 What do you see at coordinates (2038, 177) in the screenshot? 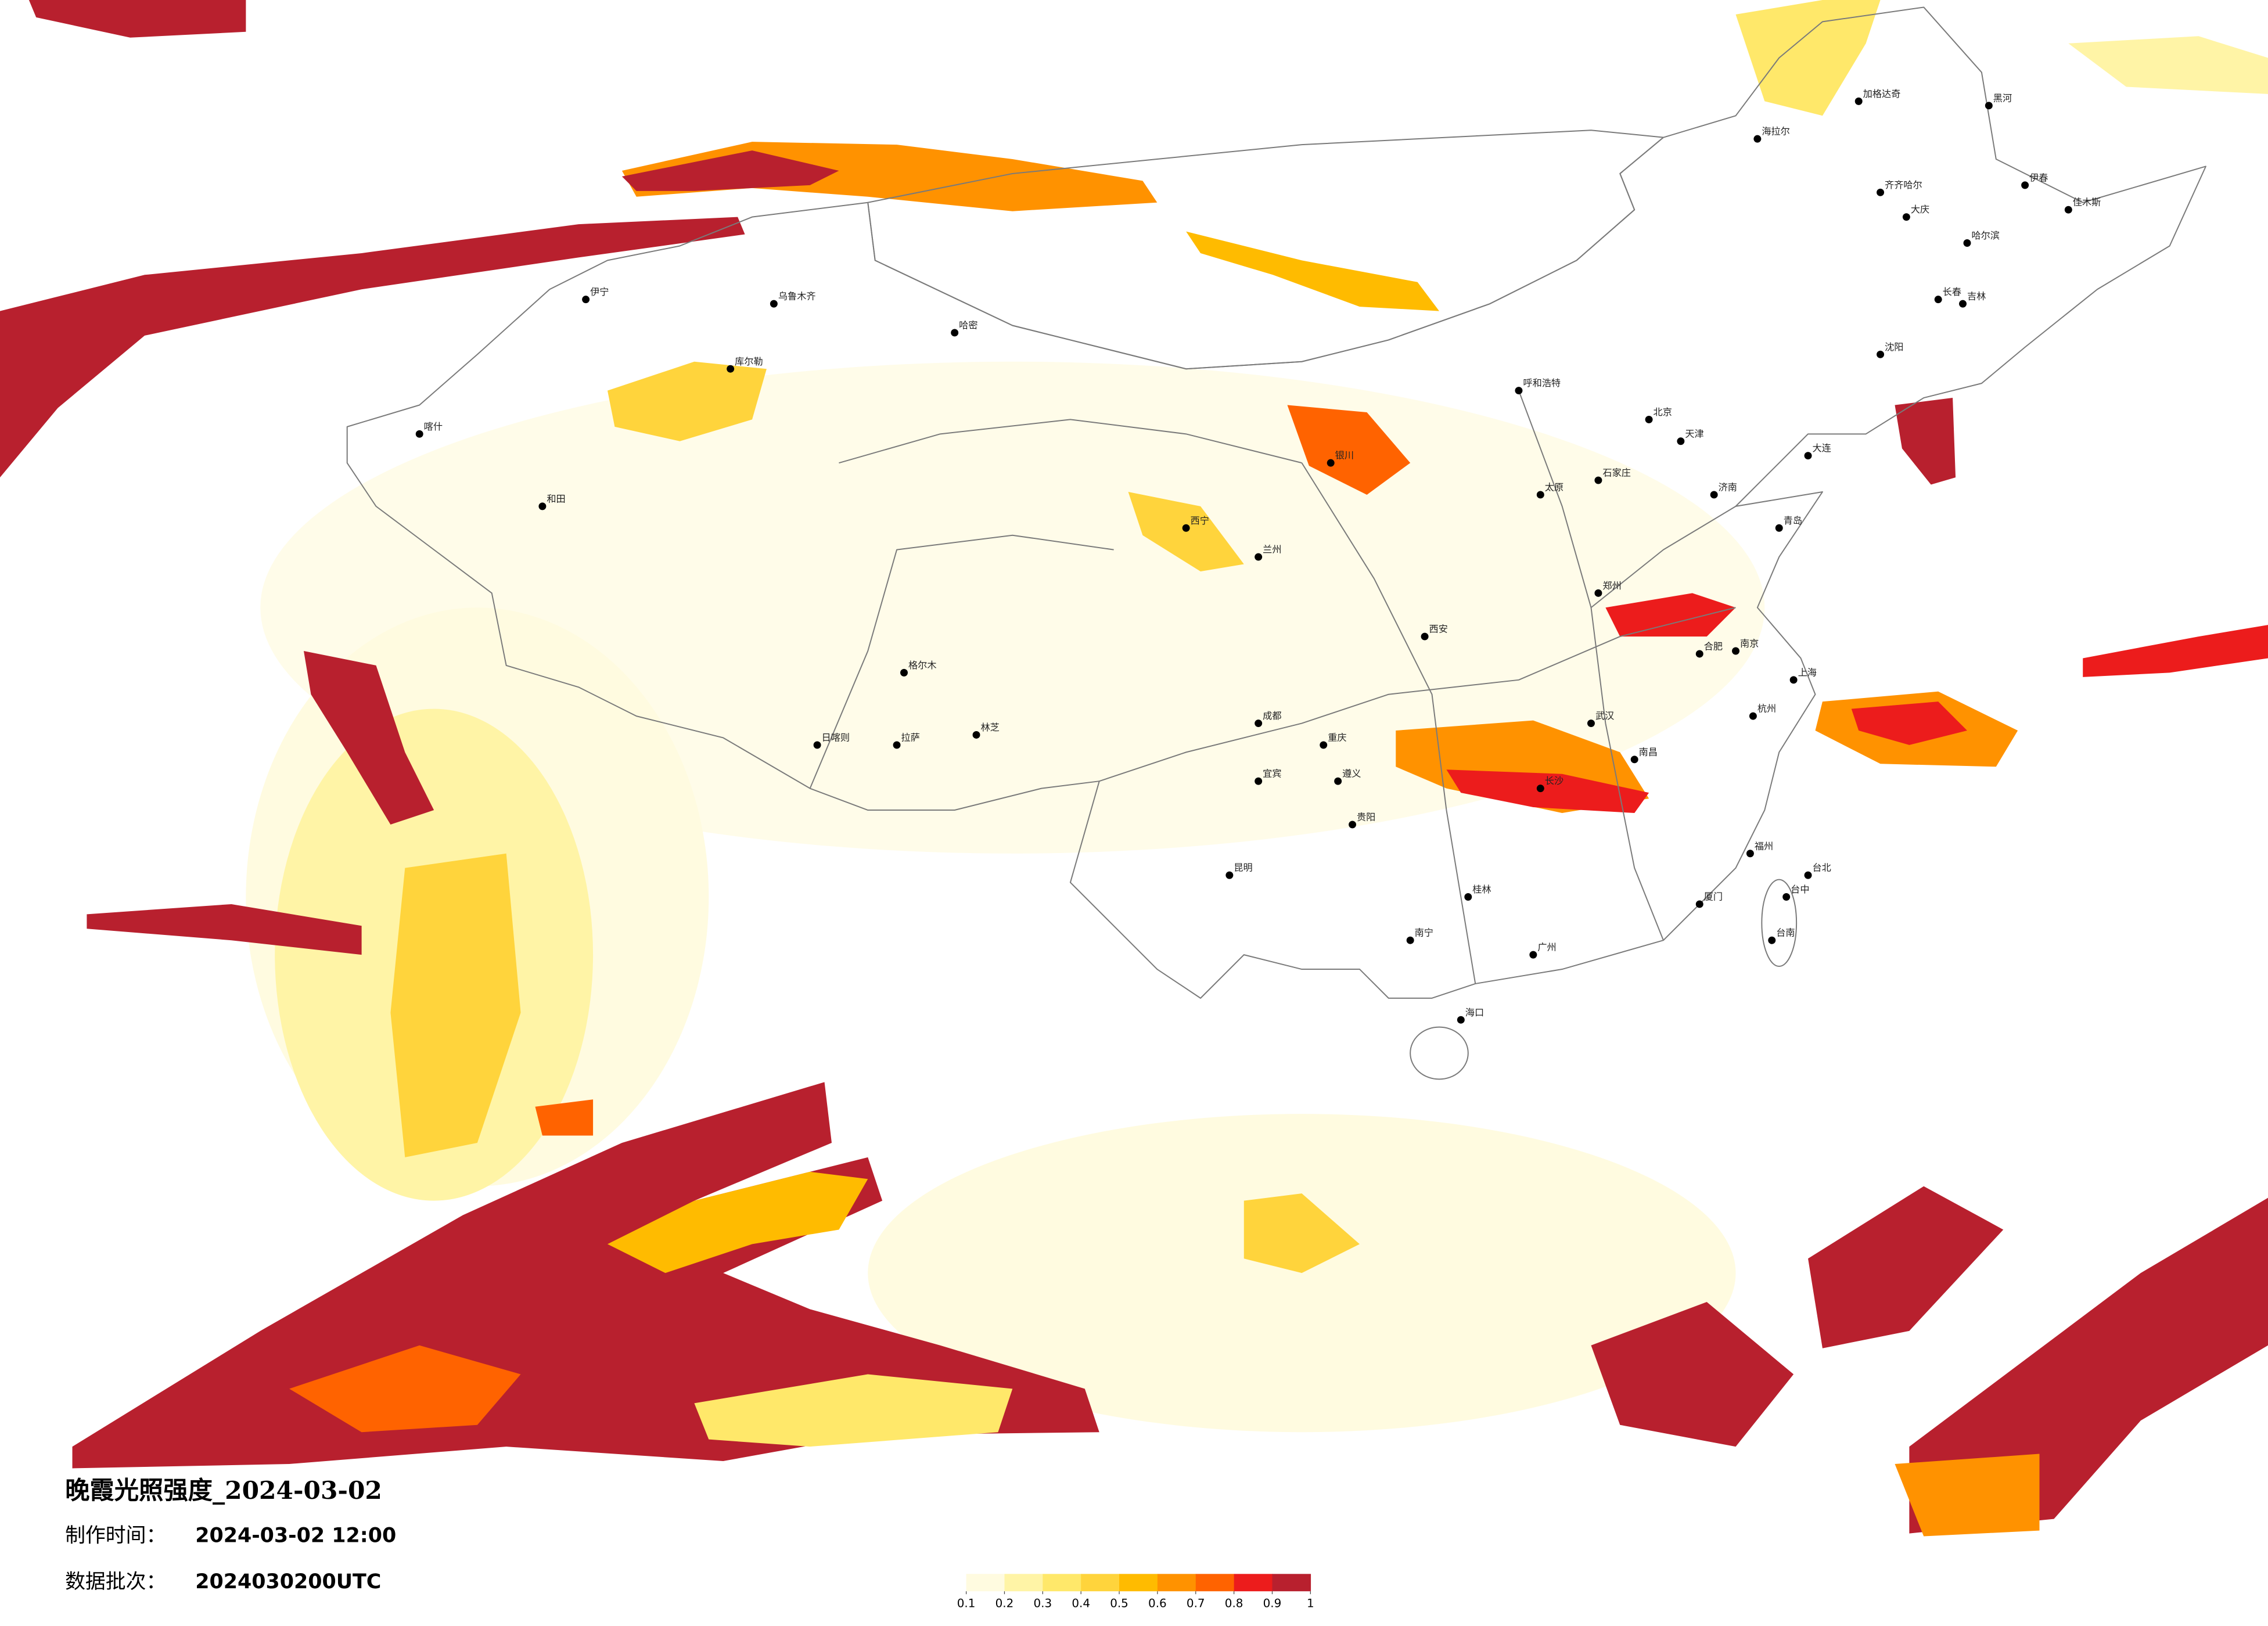
I see `city-label: 伊春` at bounding box center [2038, 177].